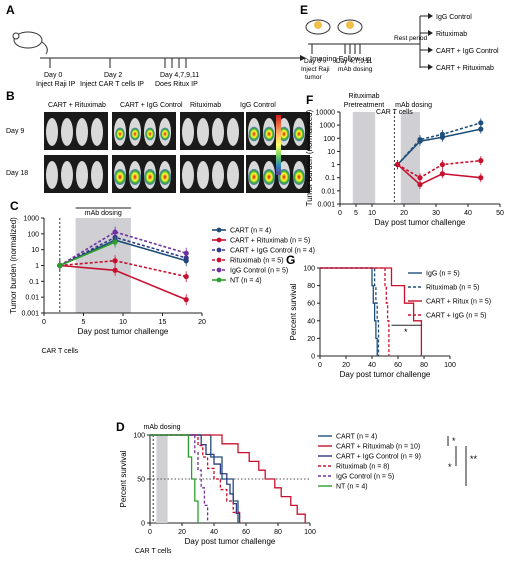 Image resolution: width=520 pixels, height=563 pixels. Describe the element at coordinates (451, 34) in the screenshot. I see `arm-1: Rituximab` at that location.